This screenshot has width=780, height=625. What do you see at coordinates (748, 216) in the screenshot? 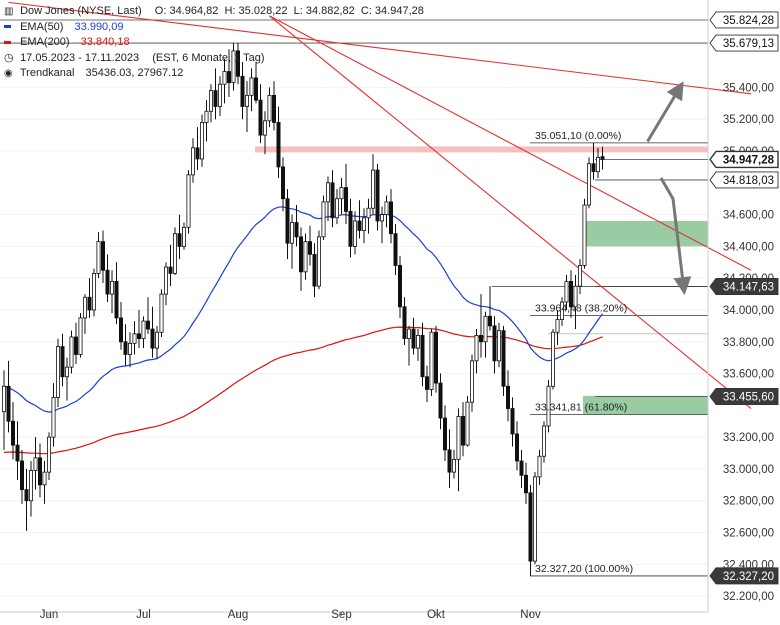
I see `price-tick-label: 34.600,00` at bounding box center [748, 216].